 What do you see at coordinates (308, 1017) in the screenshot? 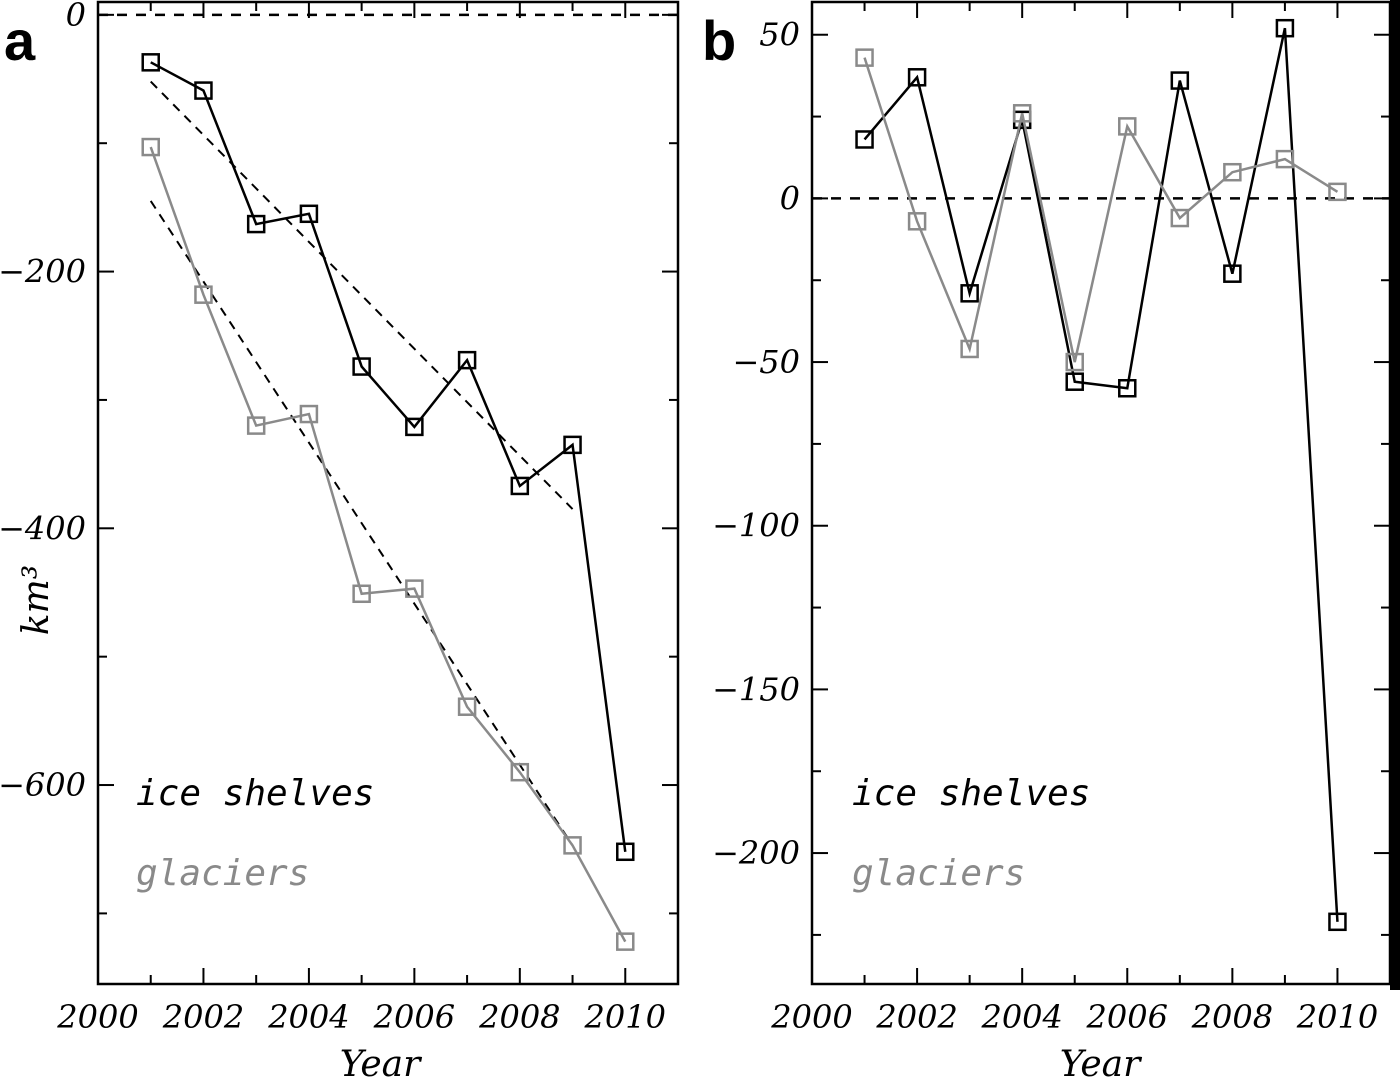
I see `panel-a-x-tick-label: 2004` at bounding box center [308, 1017].